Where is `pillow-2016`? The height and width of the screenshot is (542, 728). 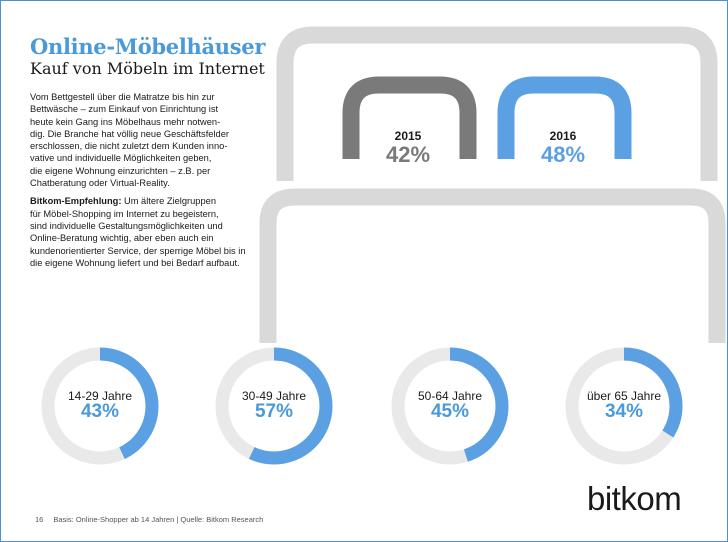
pillow-2016 is located at coordinates (564, 117).